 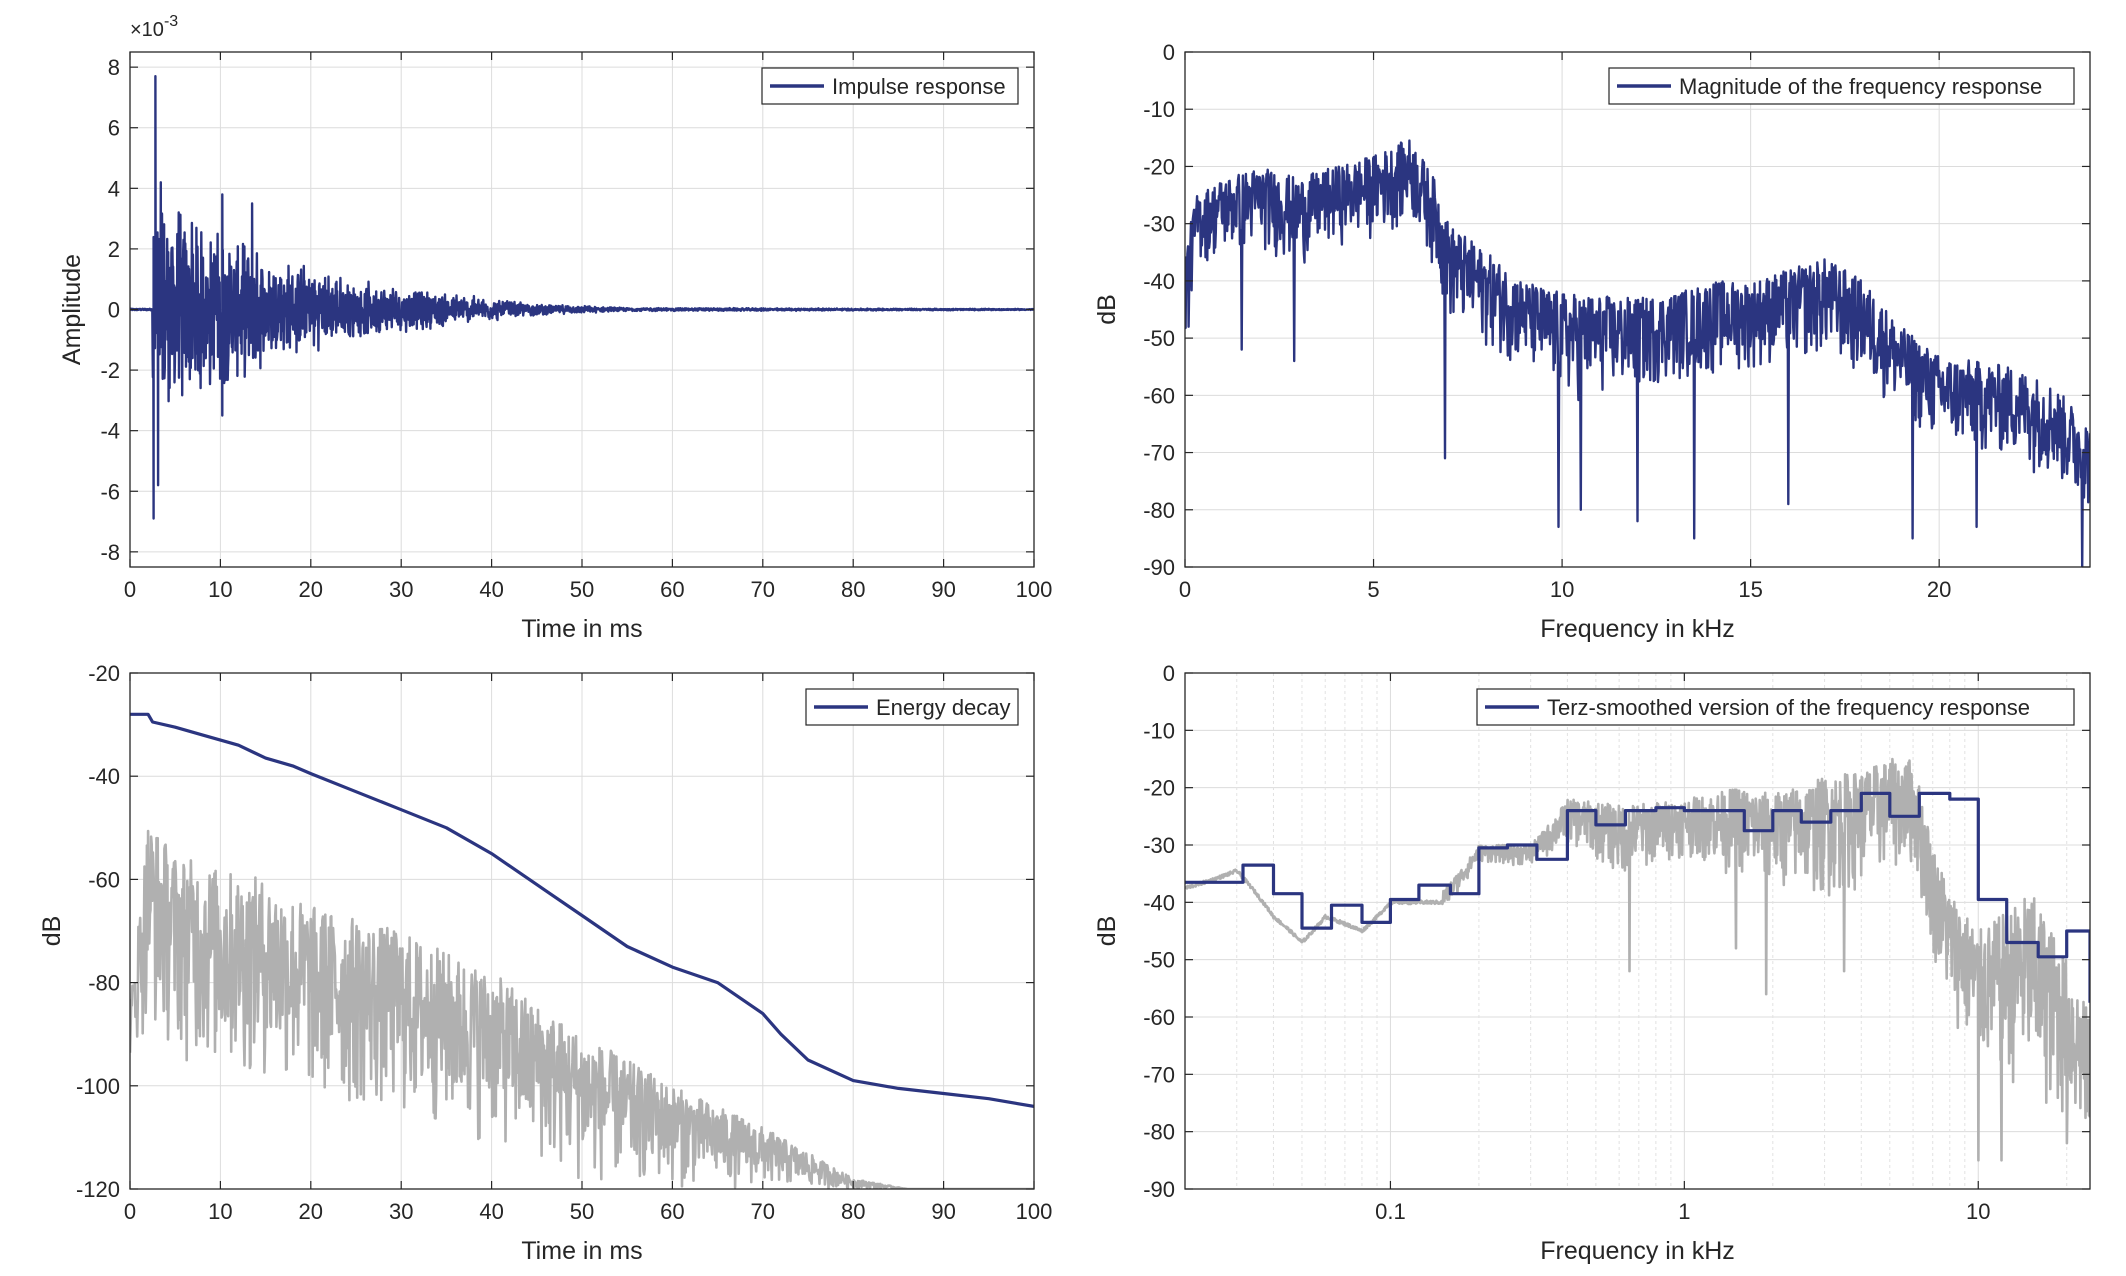 I want to click on y-exponent-base: ×10, so click(x=147, y=30).